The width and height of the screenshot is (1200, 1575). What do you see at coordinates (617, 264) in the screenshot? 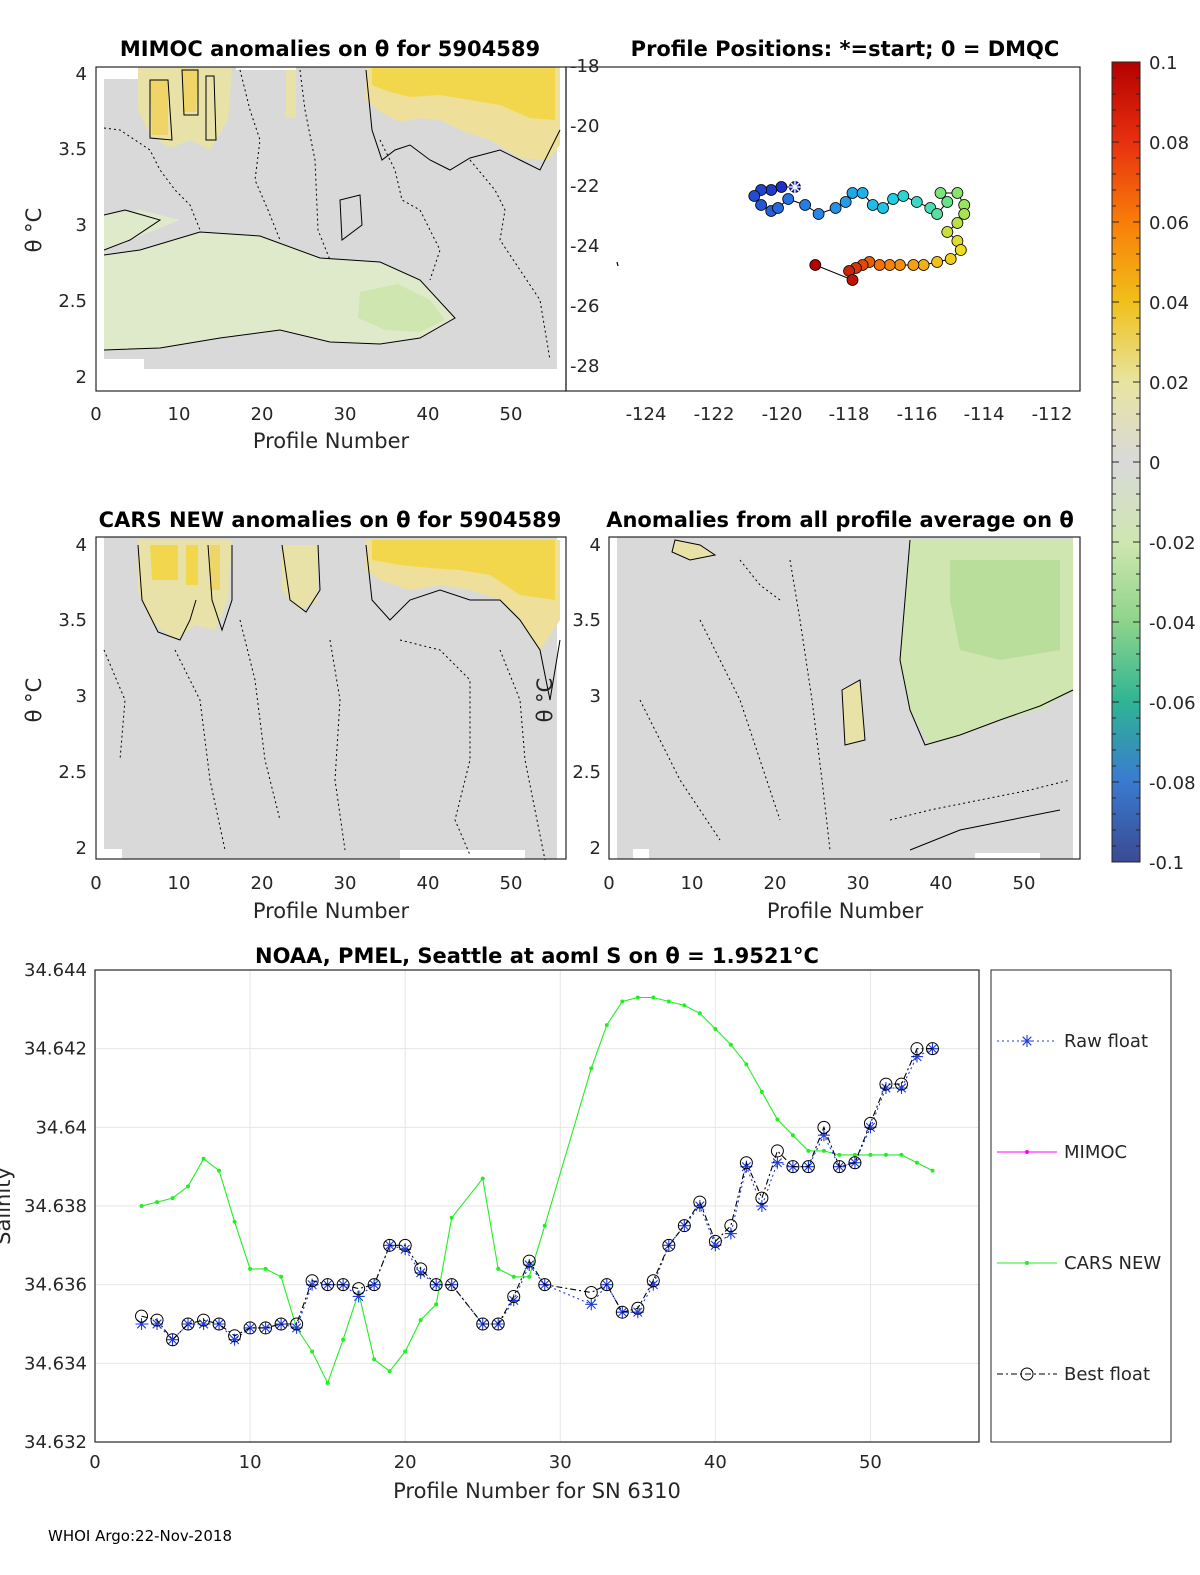
I see `positions-stray-mark` at bounding box center [617, 264].